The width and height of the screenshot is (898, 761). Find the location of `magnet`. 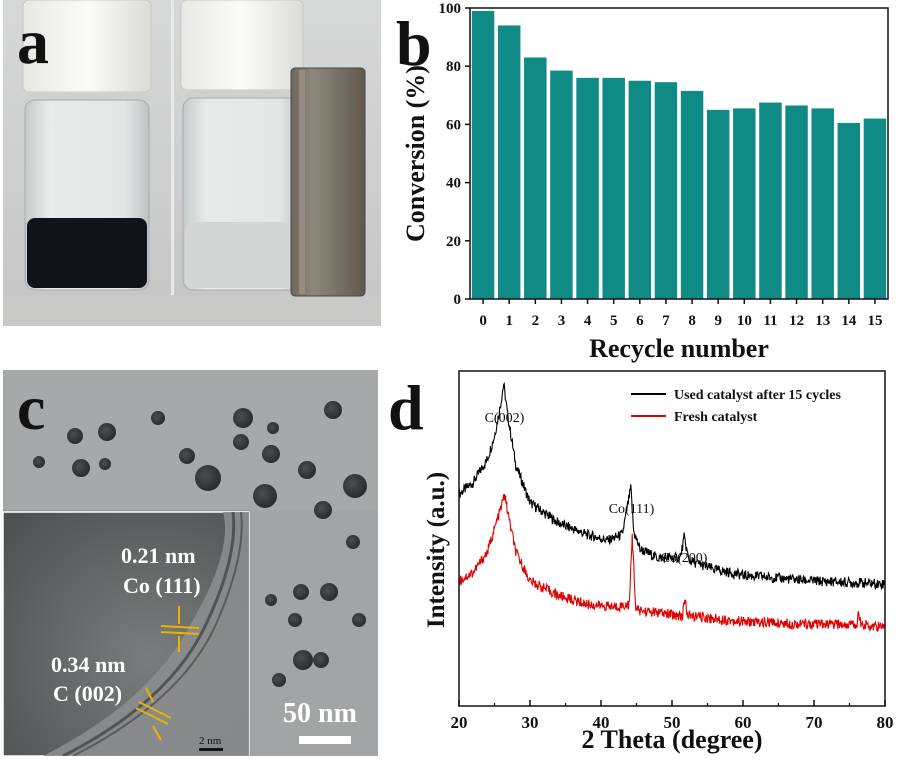

magnet is located at coordinates (328, 182).